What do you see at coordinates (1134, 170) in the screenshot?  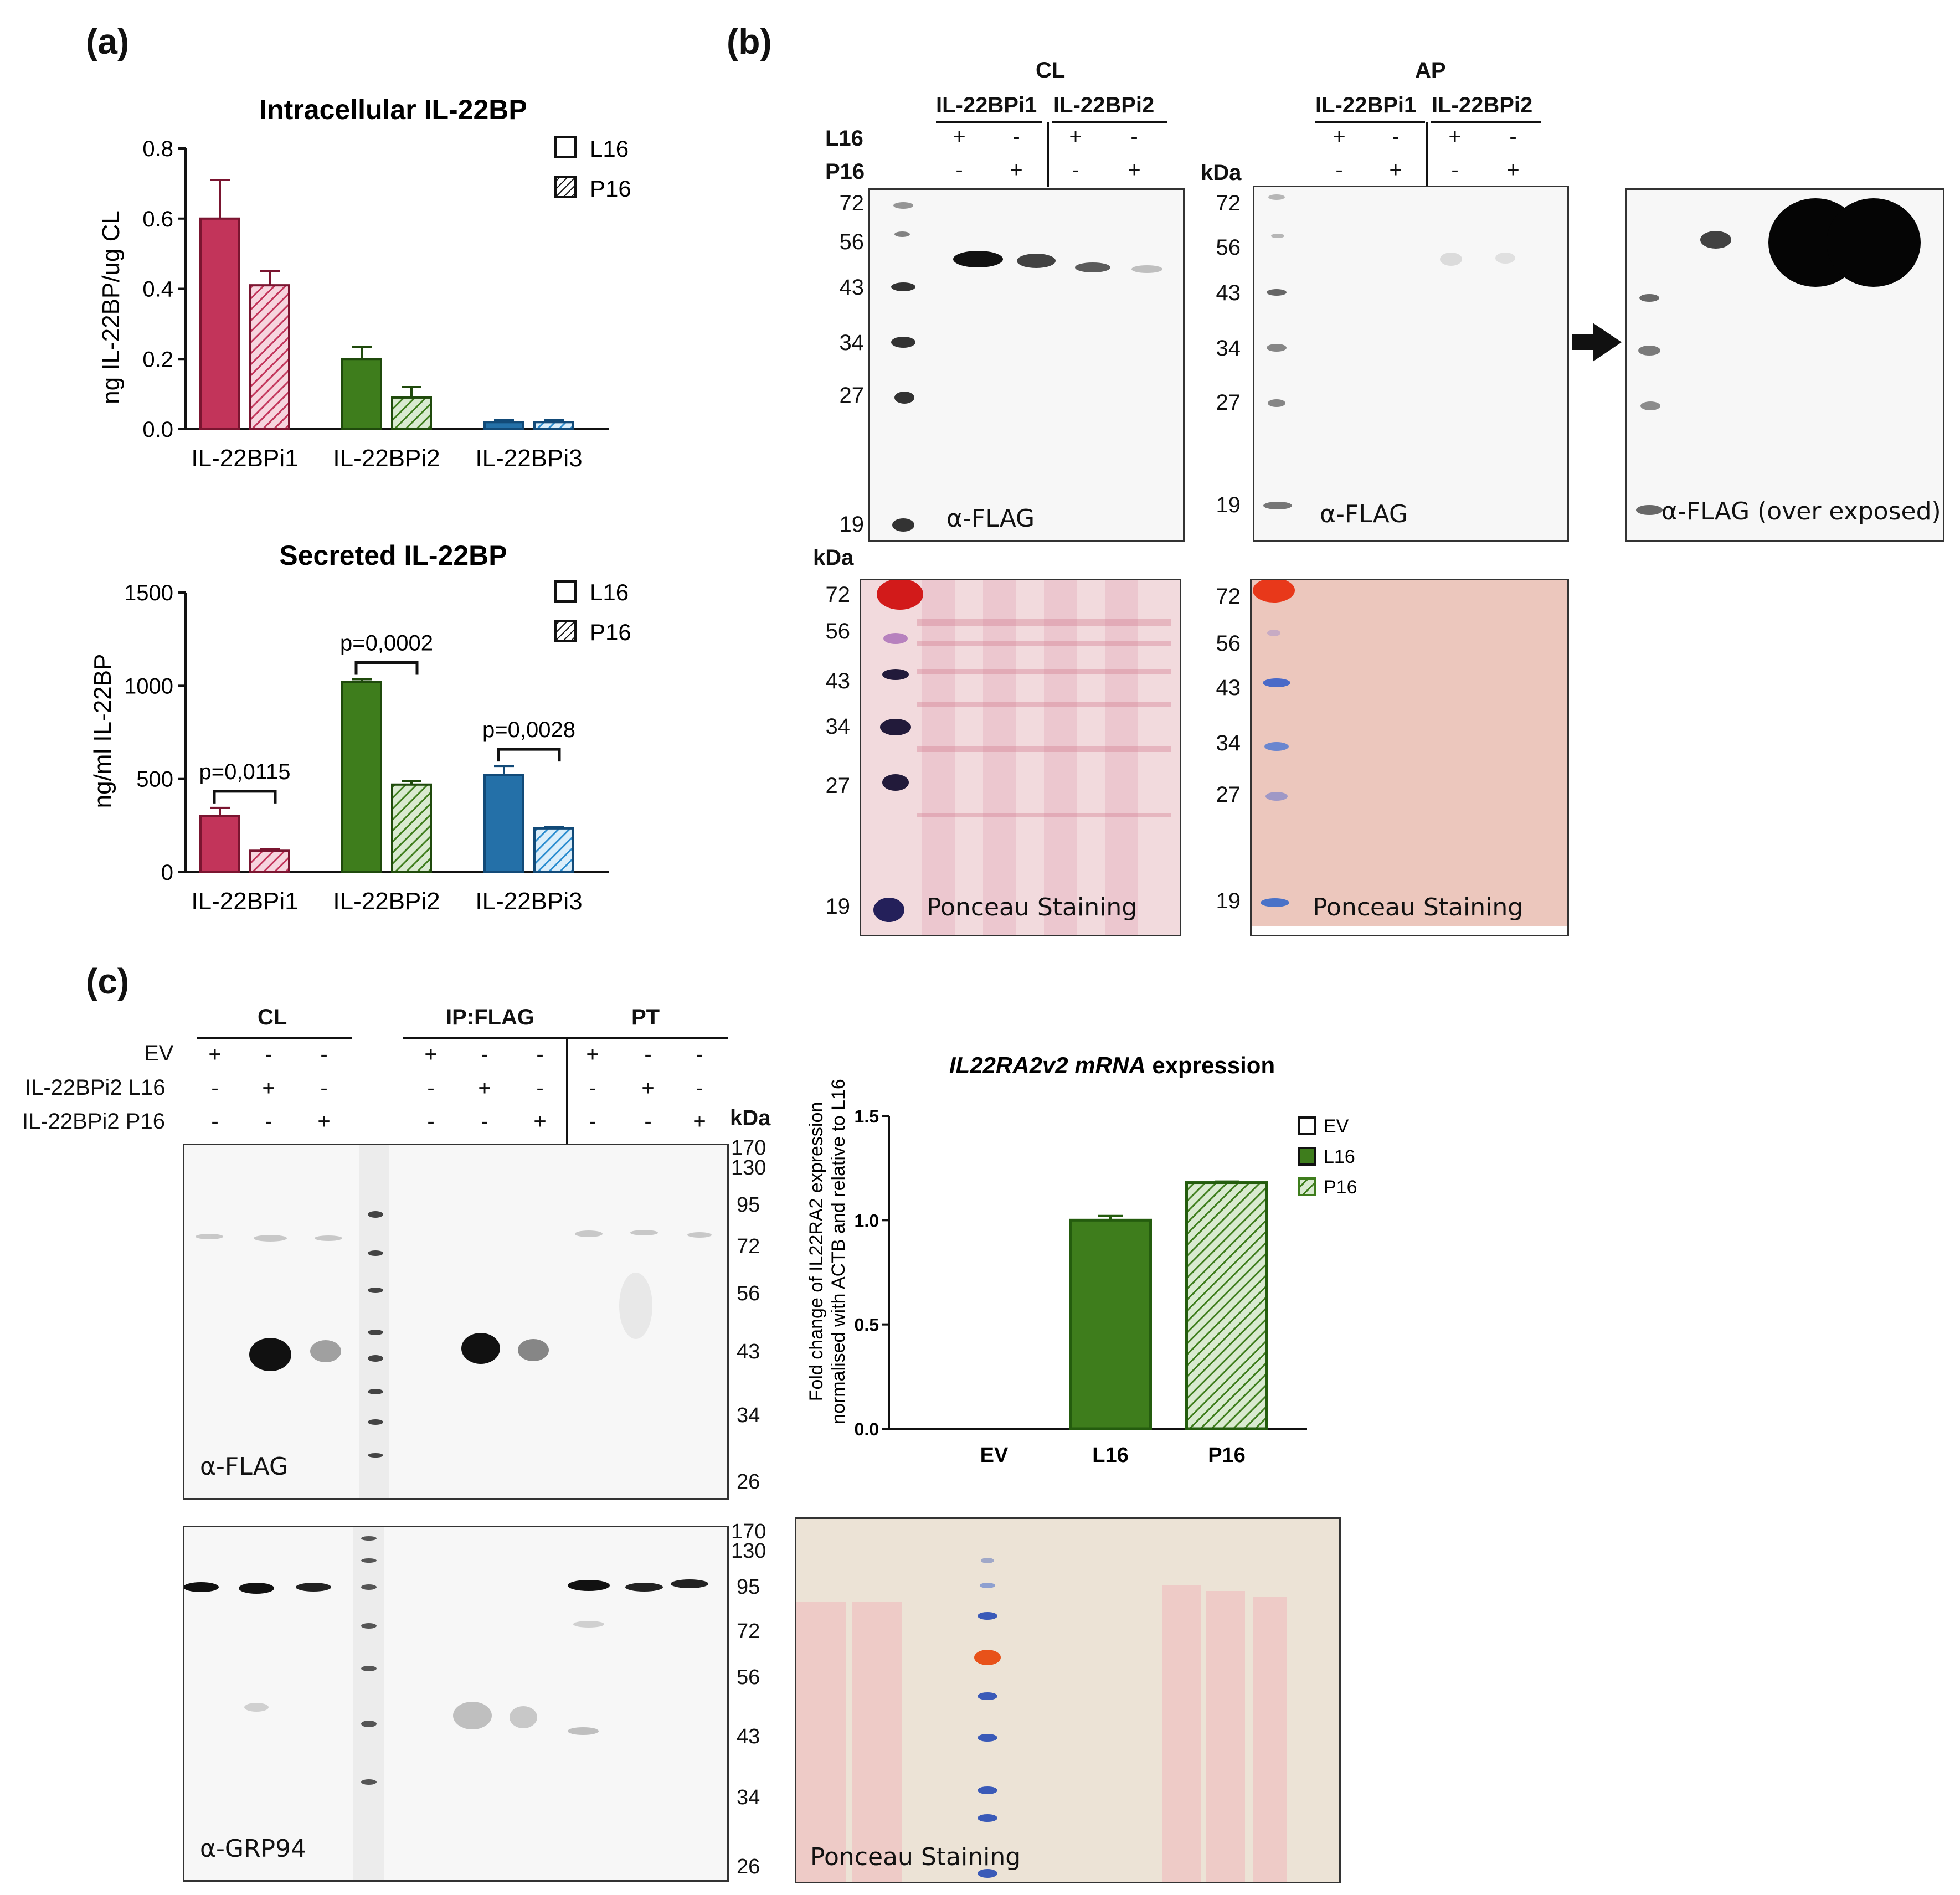 I see `b-cl-sign-p16-4: +` at bounding box center [1134, 170].